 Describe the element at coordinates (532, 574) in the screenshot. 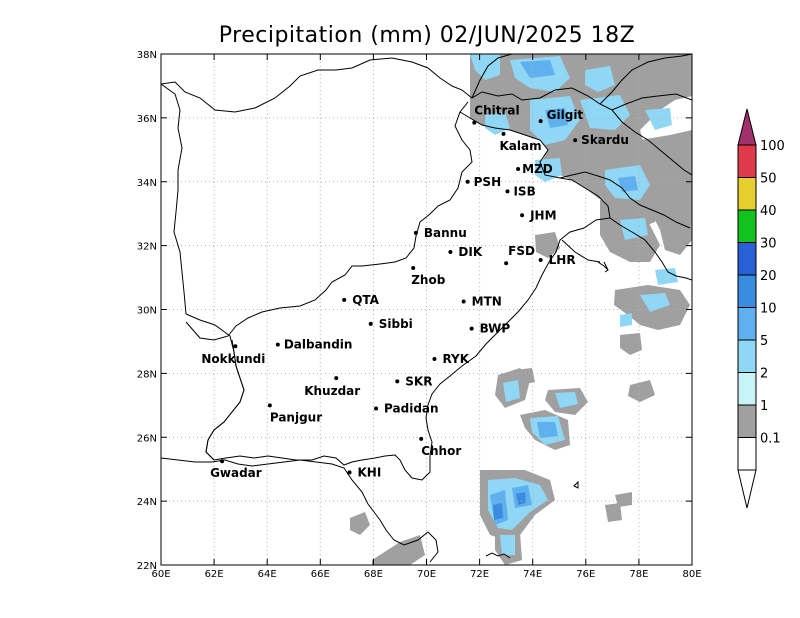

I see `x-tick-label: 74E` at that location.